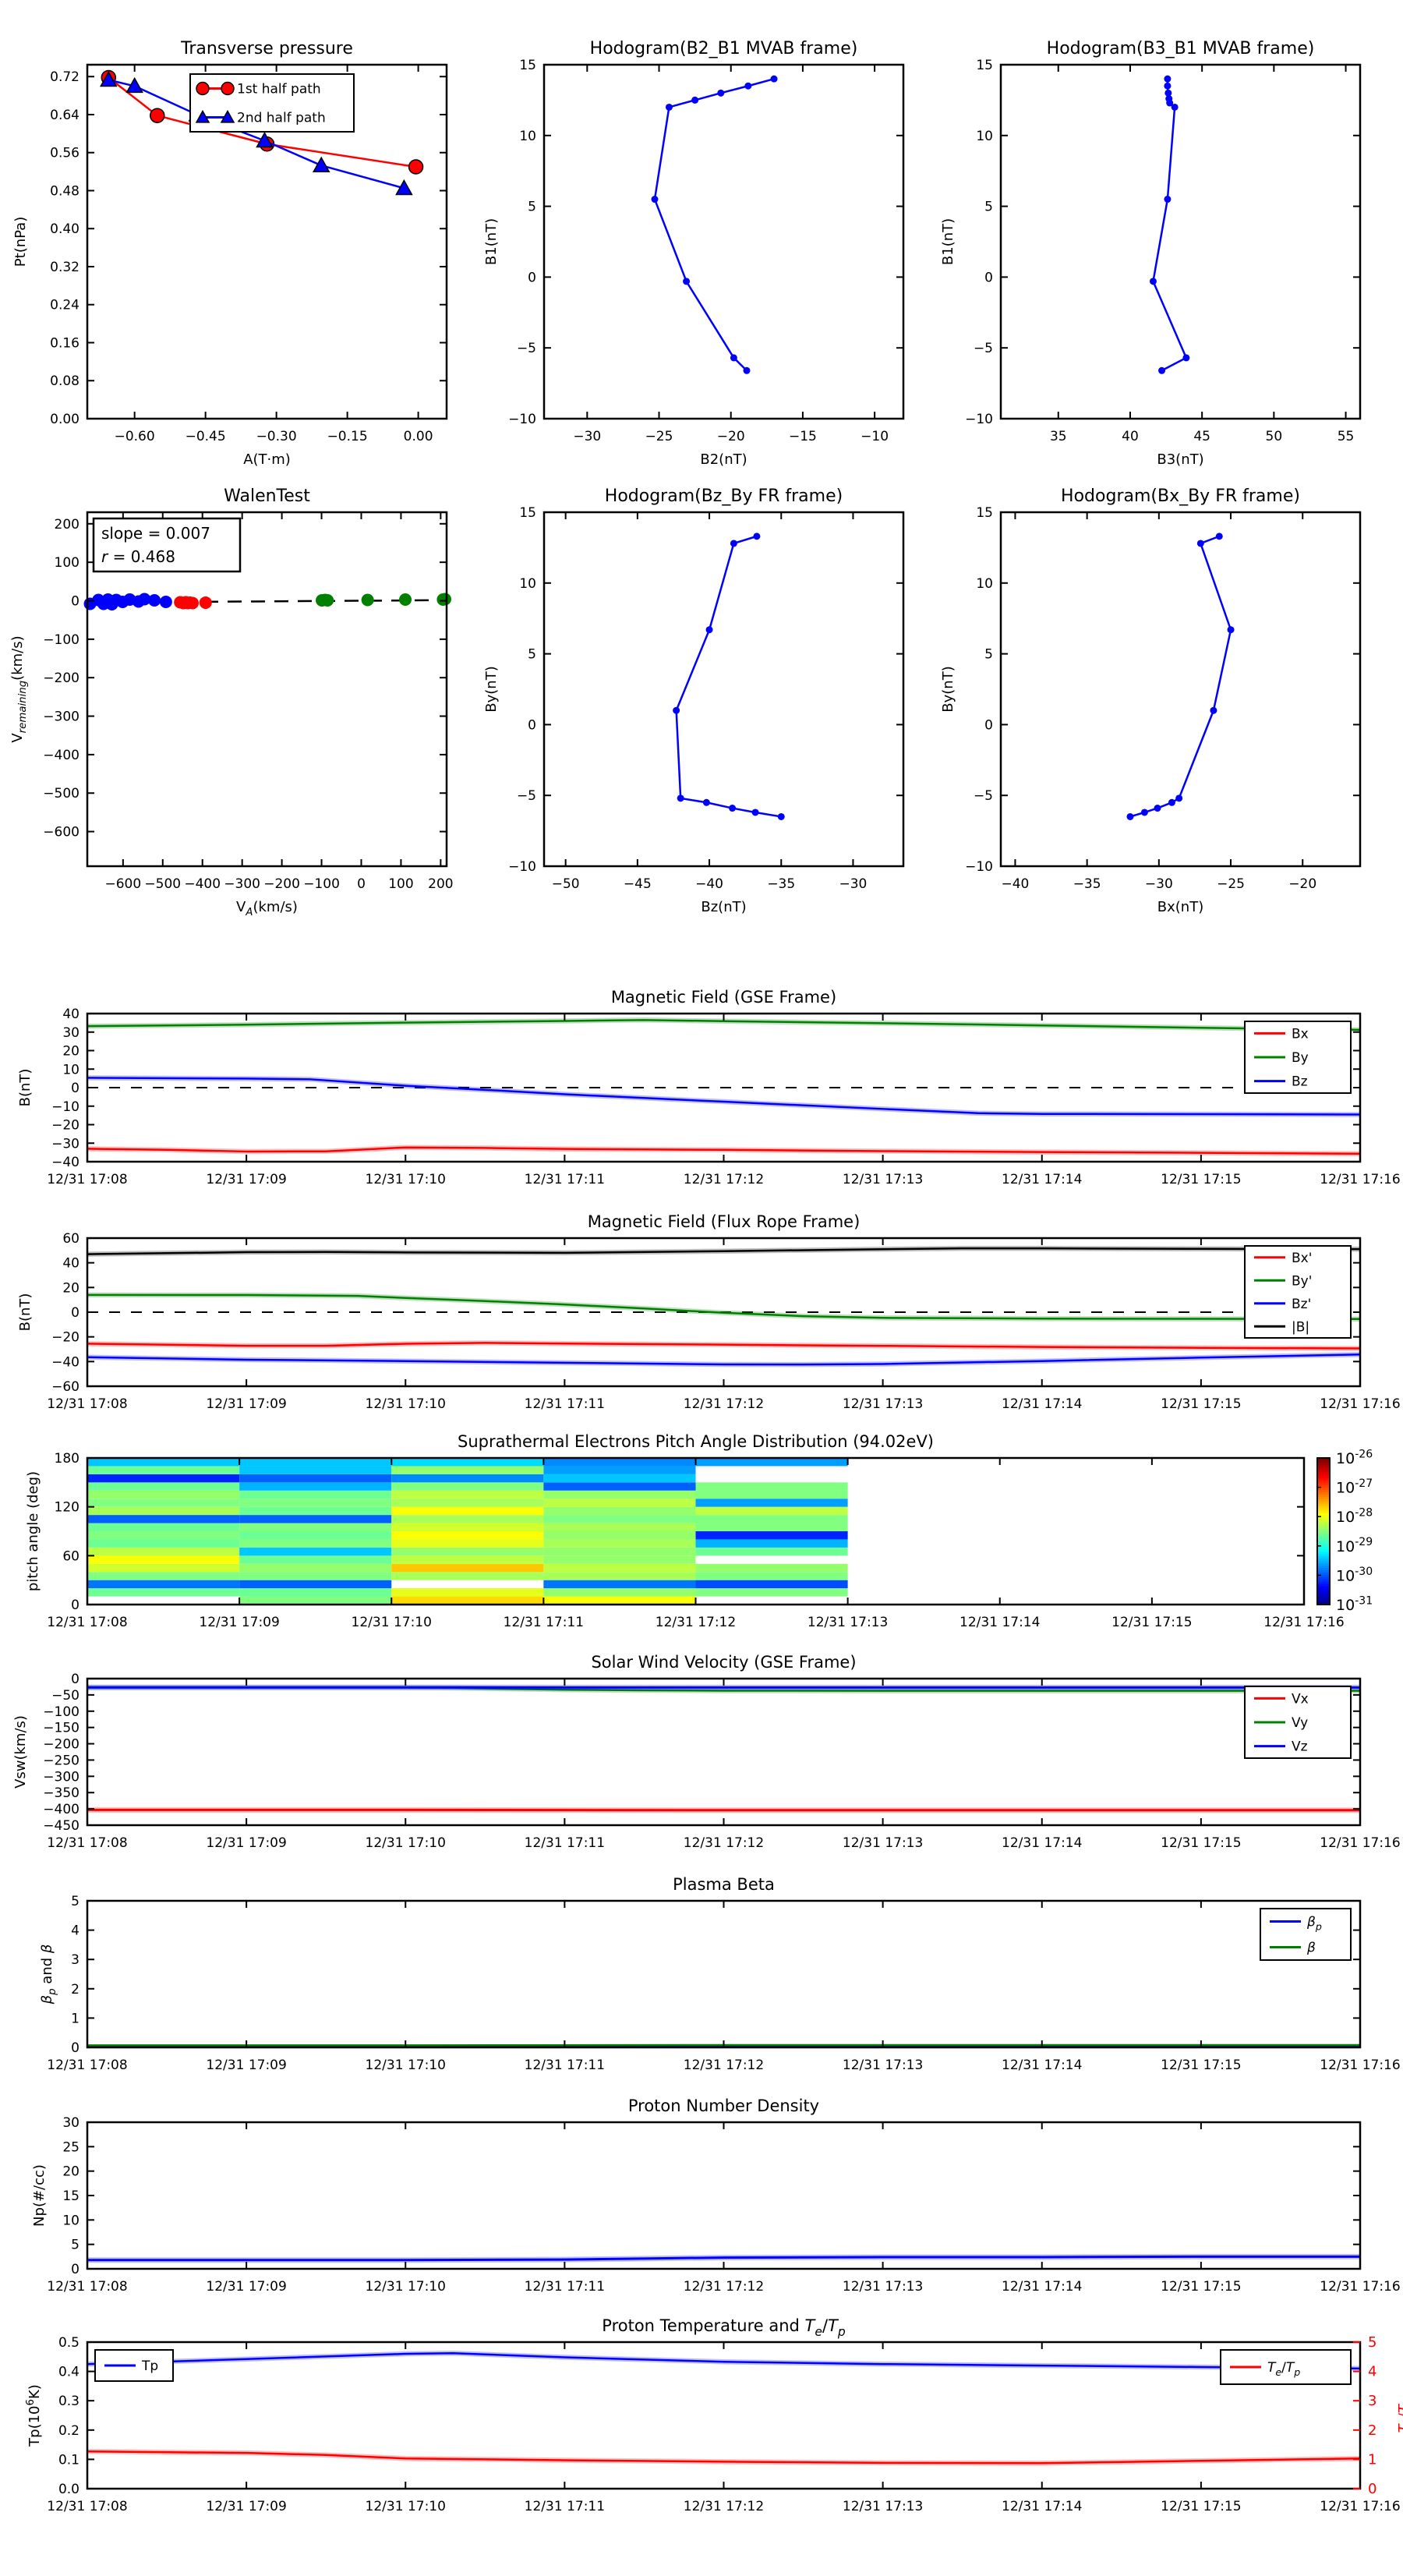  Describe the element at coordinates (69, 2431) in the screenshot. I see `y-tick-label: 0.2` at that location.